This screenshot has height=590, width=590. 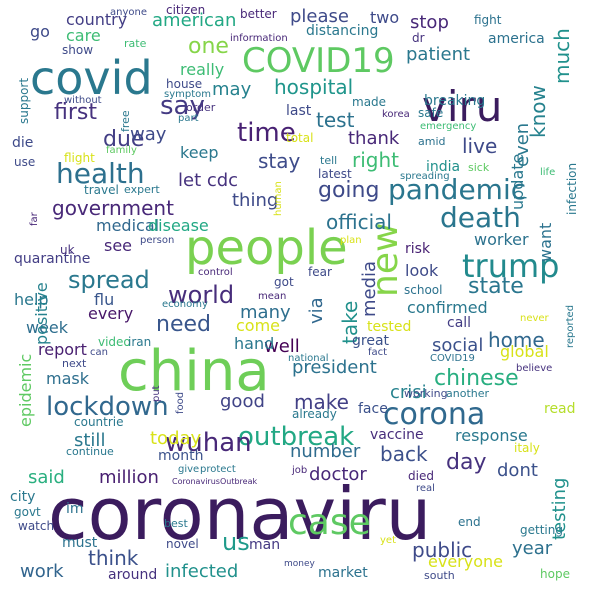 What do you see at coordinates (121, 150) in the screenshot?
I see `word-family: family` at bounding box center [121, 150].